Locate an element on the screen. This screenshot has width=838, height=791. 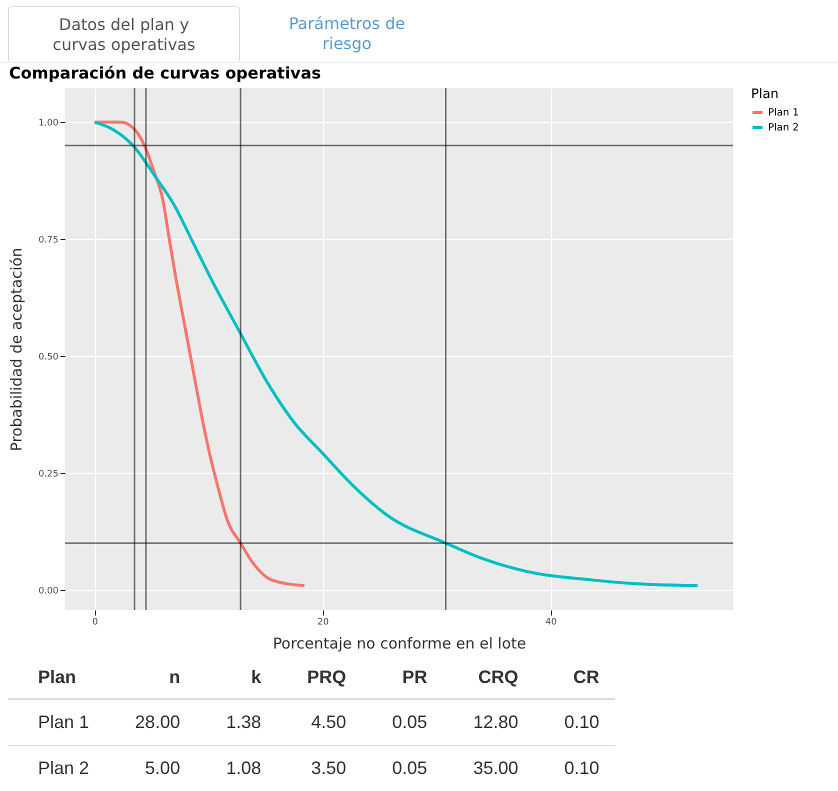
y-tick-label: 0.25 is located at coordinates (48, 474).